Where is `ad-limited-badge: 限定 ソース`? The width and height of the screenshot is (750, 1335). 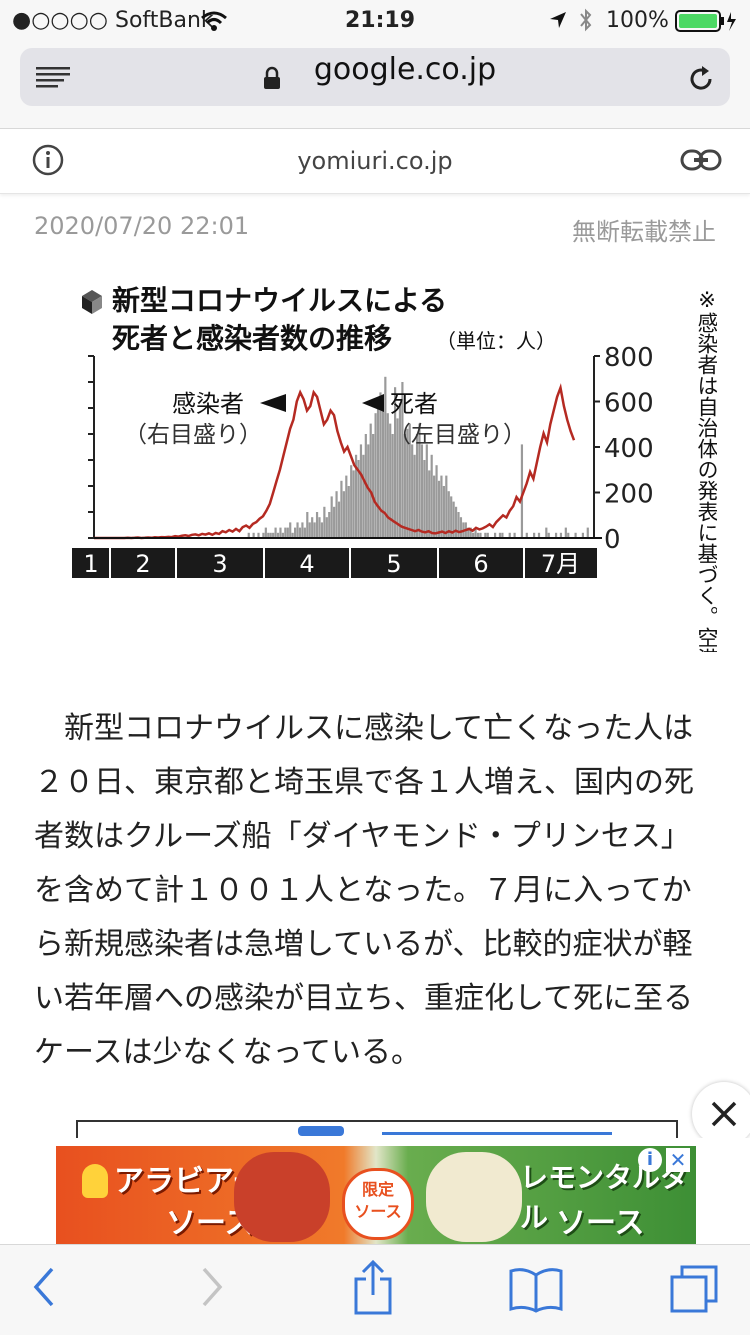 ad-limited-badge: 限定 ソース is located at coordinates (378, 1204).